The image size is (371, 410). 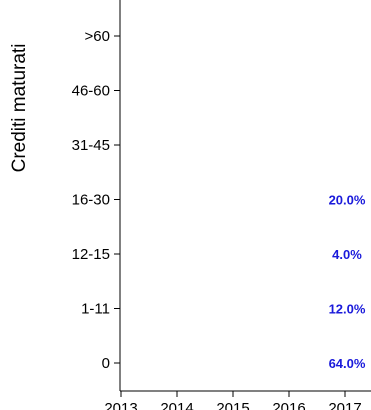 I want to click on y-axis-title: Crediti maturati, so click(x=19, y=108).